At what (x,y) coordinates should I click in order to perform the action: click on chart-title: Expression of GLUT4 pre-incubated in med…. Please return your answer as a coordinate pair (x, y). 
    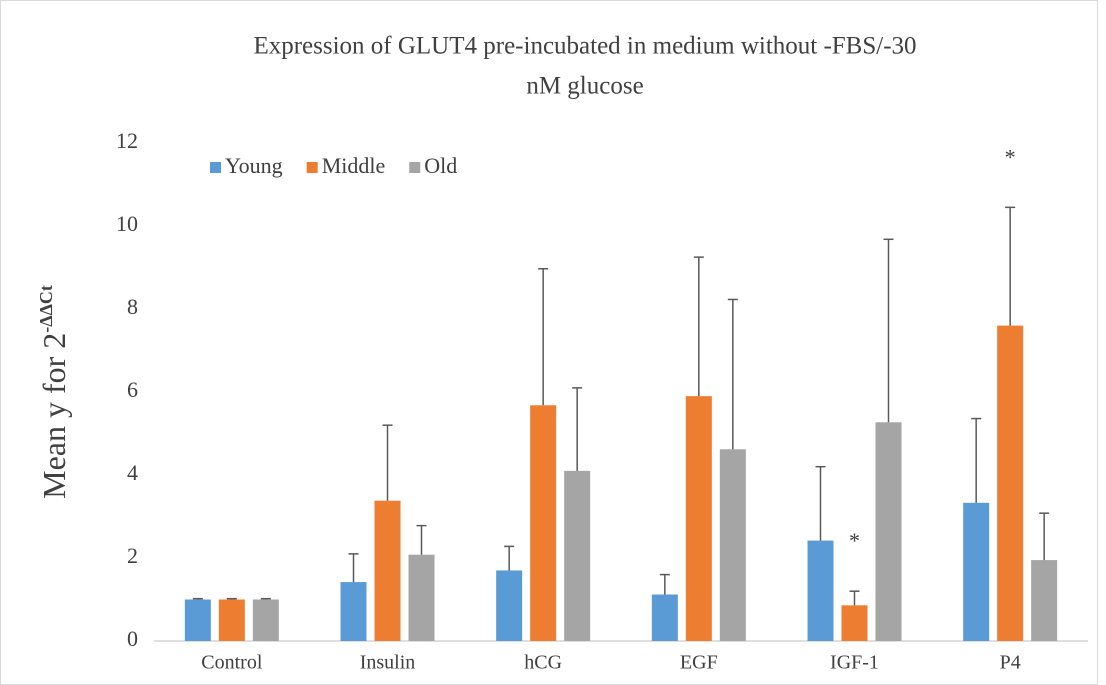
    Looking at the image, I should click on (584, 46).